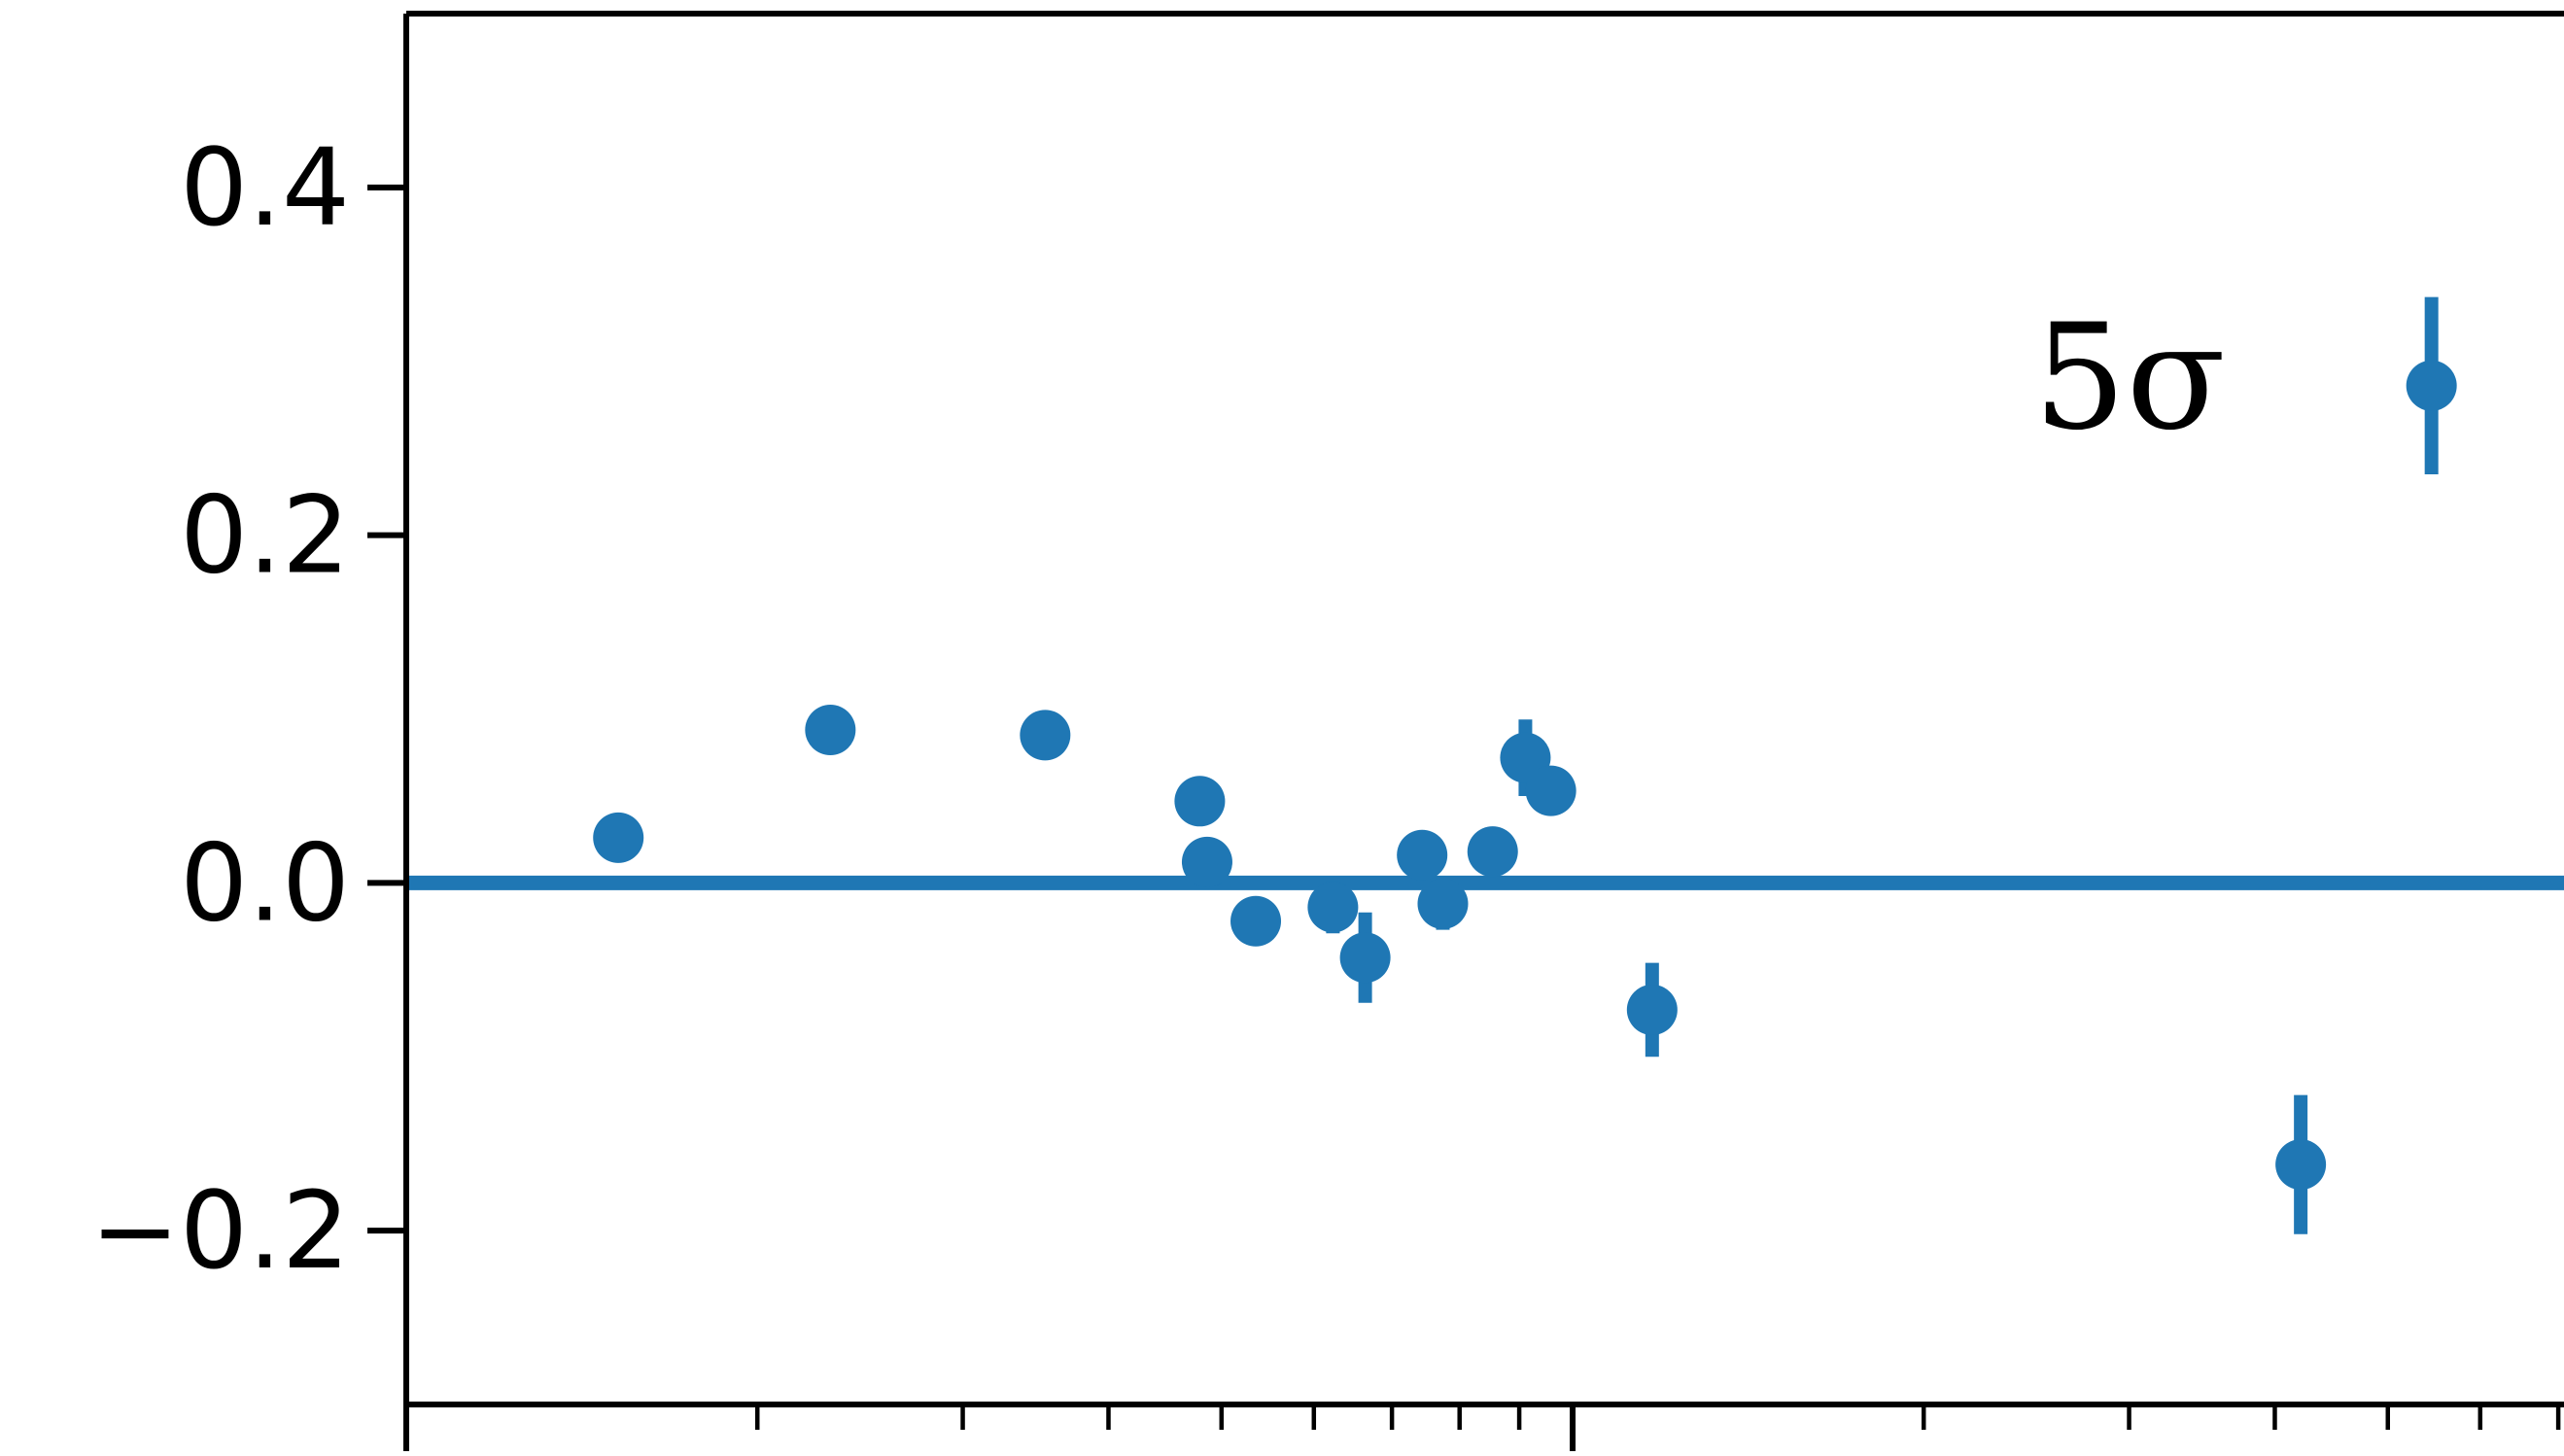  What do you see at coordinates (220, 1230) in the screenshot?
I see `y-tick-label: −0.2` at bounding box center [220, 1230].